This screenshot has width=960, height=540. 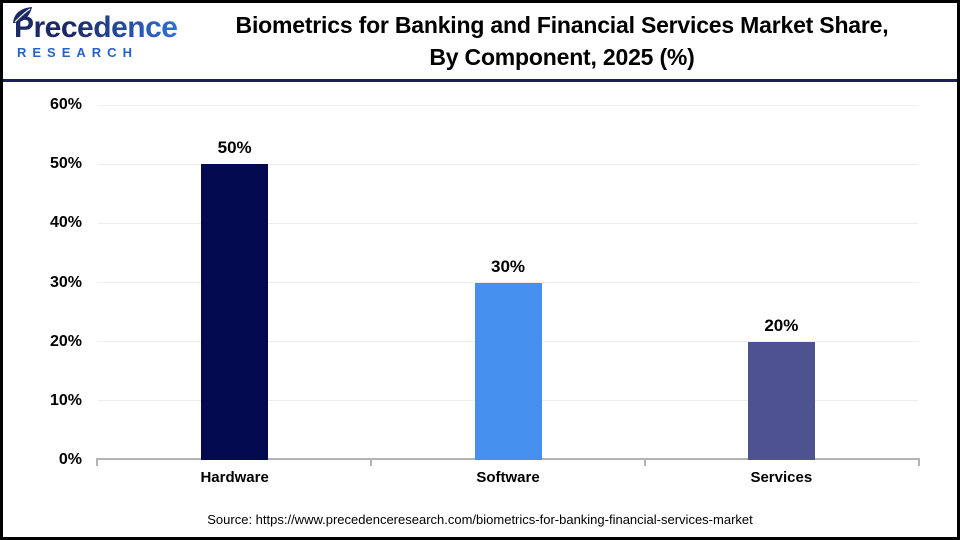 I want to click on chart-title-line2: By Component, 2025 (%), so click(x=562, y=57).